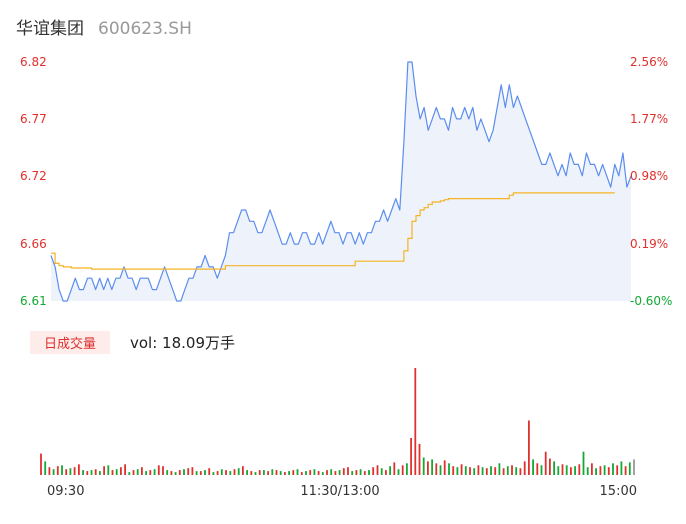 This screenshot has height=524, width=686. I want to click on y-tick-label-left: 6.72, so click(33, 176).